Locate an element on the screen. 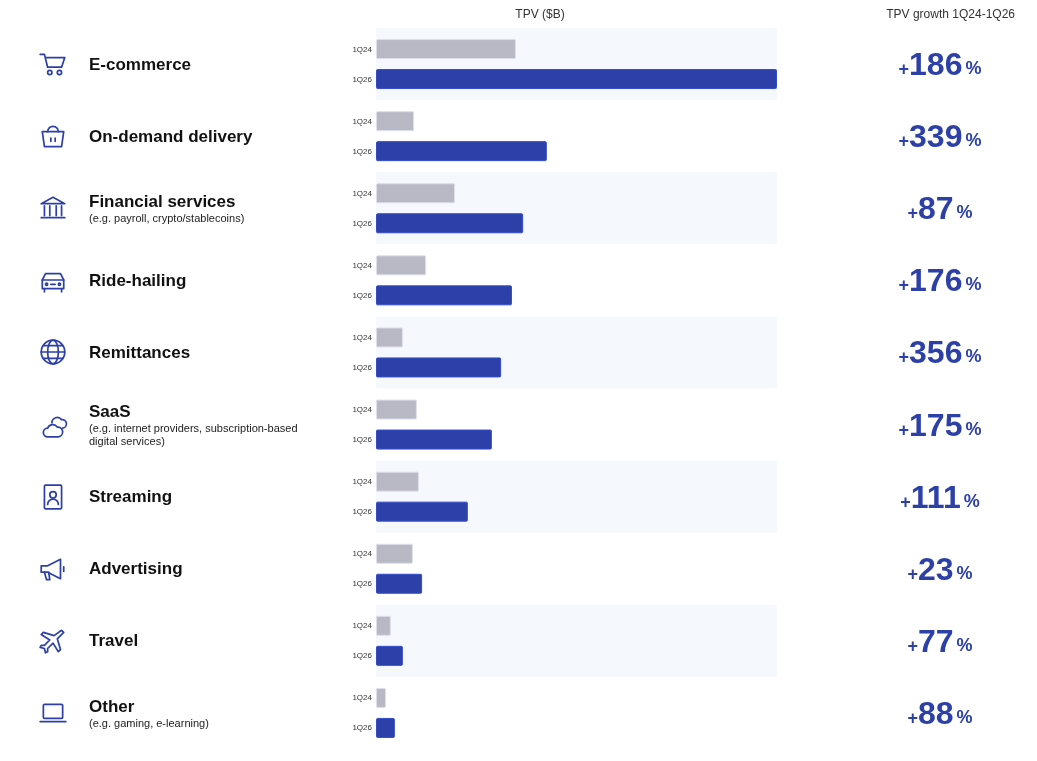 The image size is (1037, 761). text: +23% is located at coordinates (940, 568).